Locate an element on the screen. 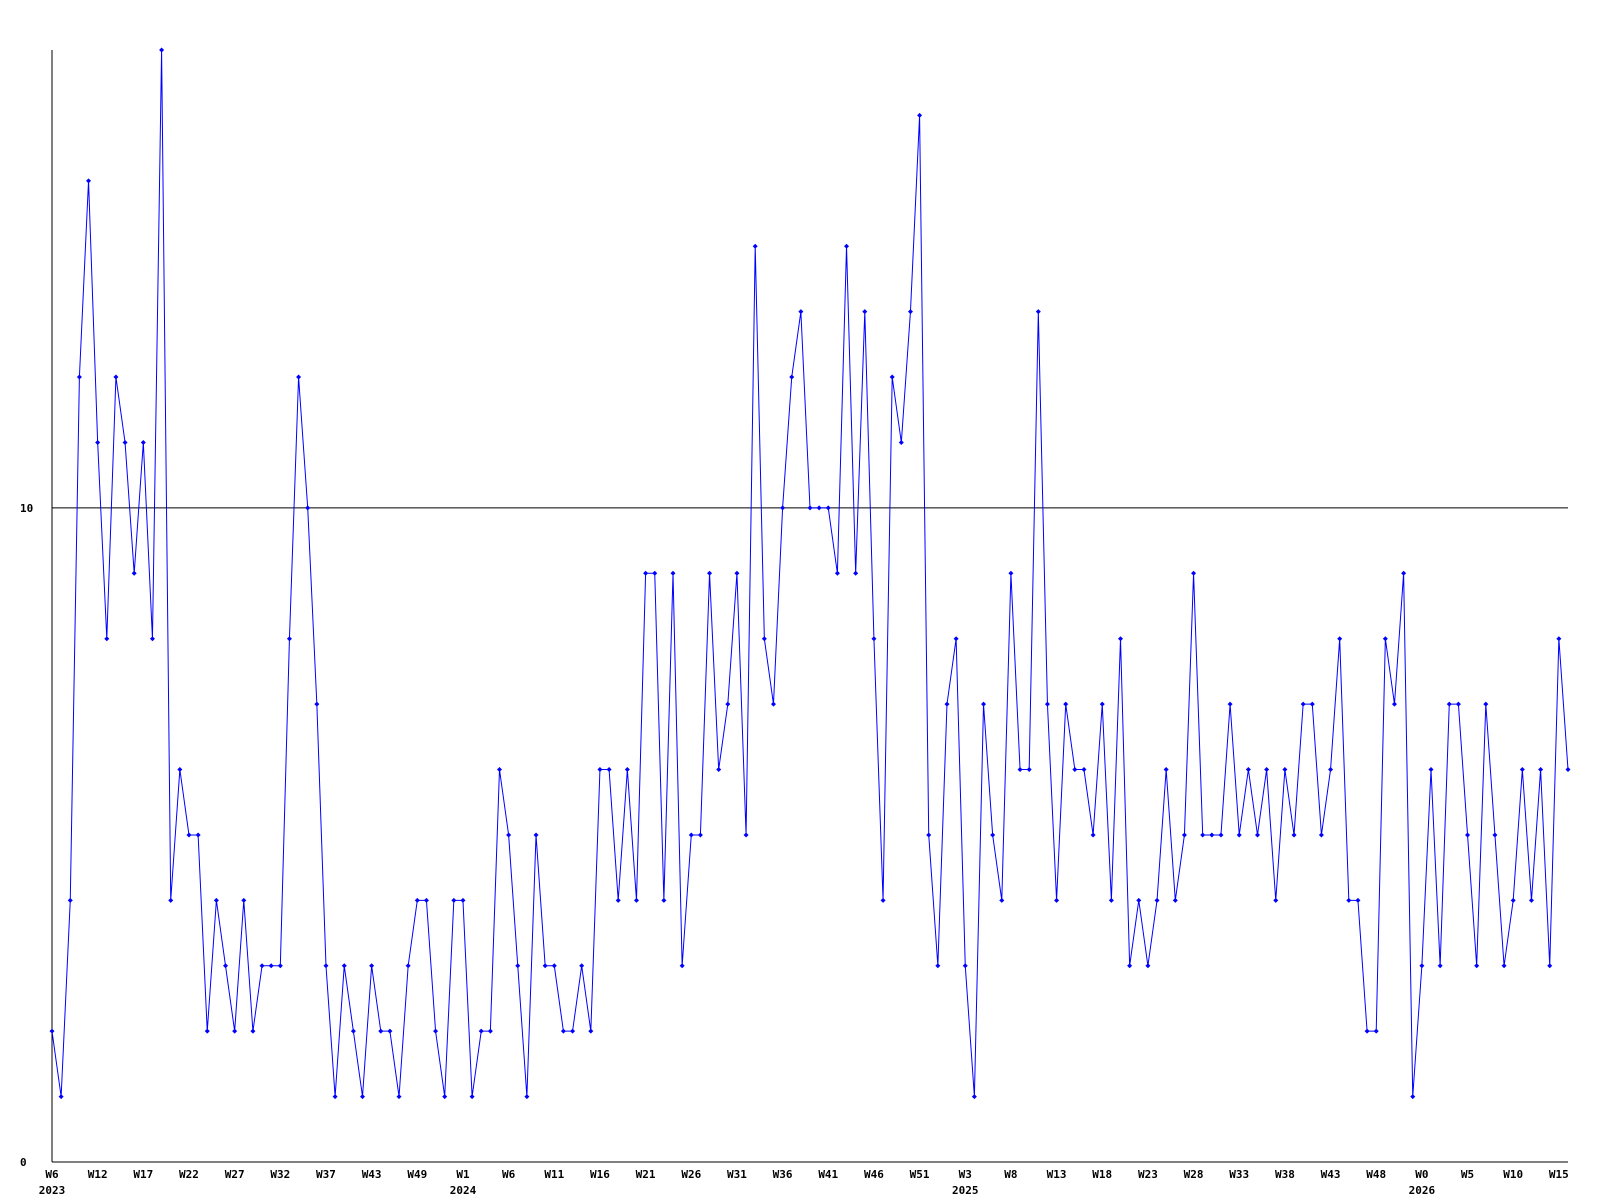  x-tick-label: W38 is located at coordinates (1285, 1174).